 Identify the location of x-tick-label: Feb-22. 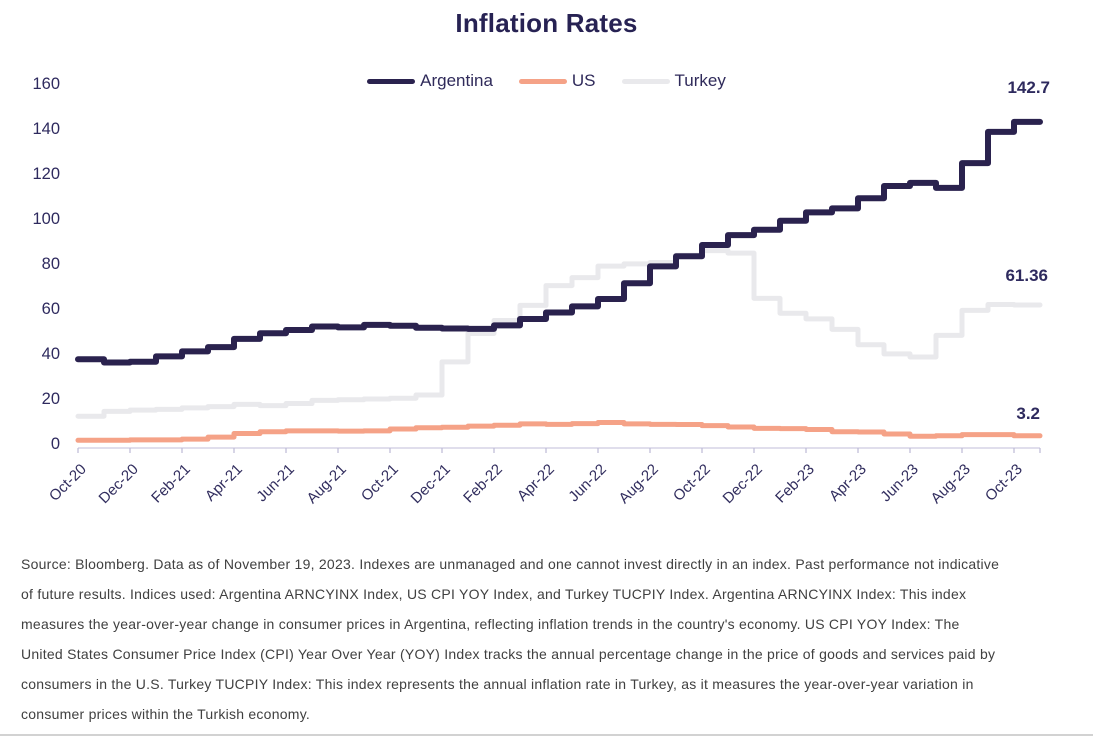
(483, 484).